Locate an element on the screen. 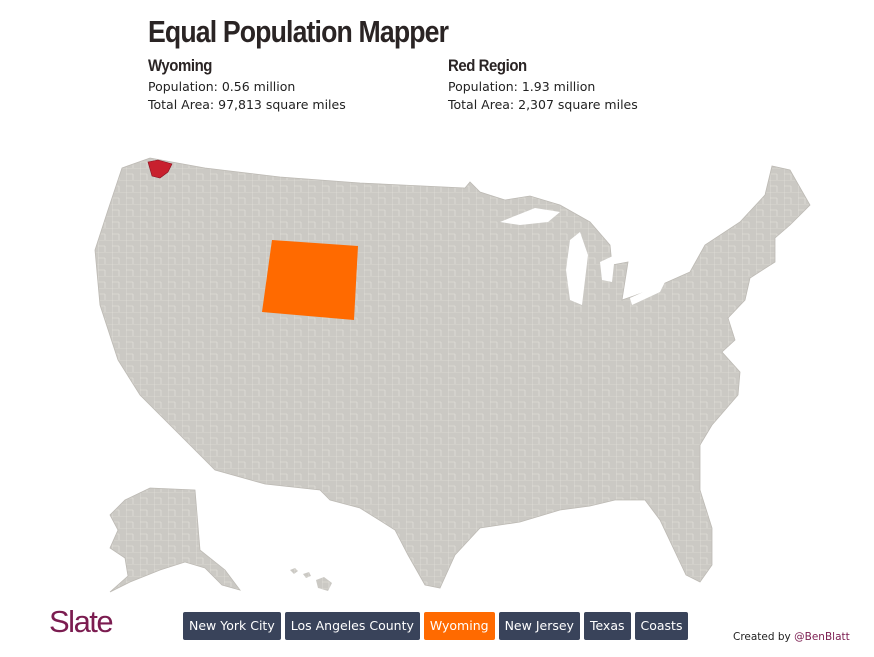 Image resolution: width=874 pixels, height=657 pixels. red-region is located at coordinates (160, 169).